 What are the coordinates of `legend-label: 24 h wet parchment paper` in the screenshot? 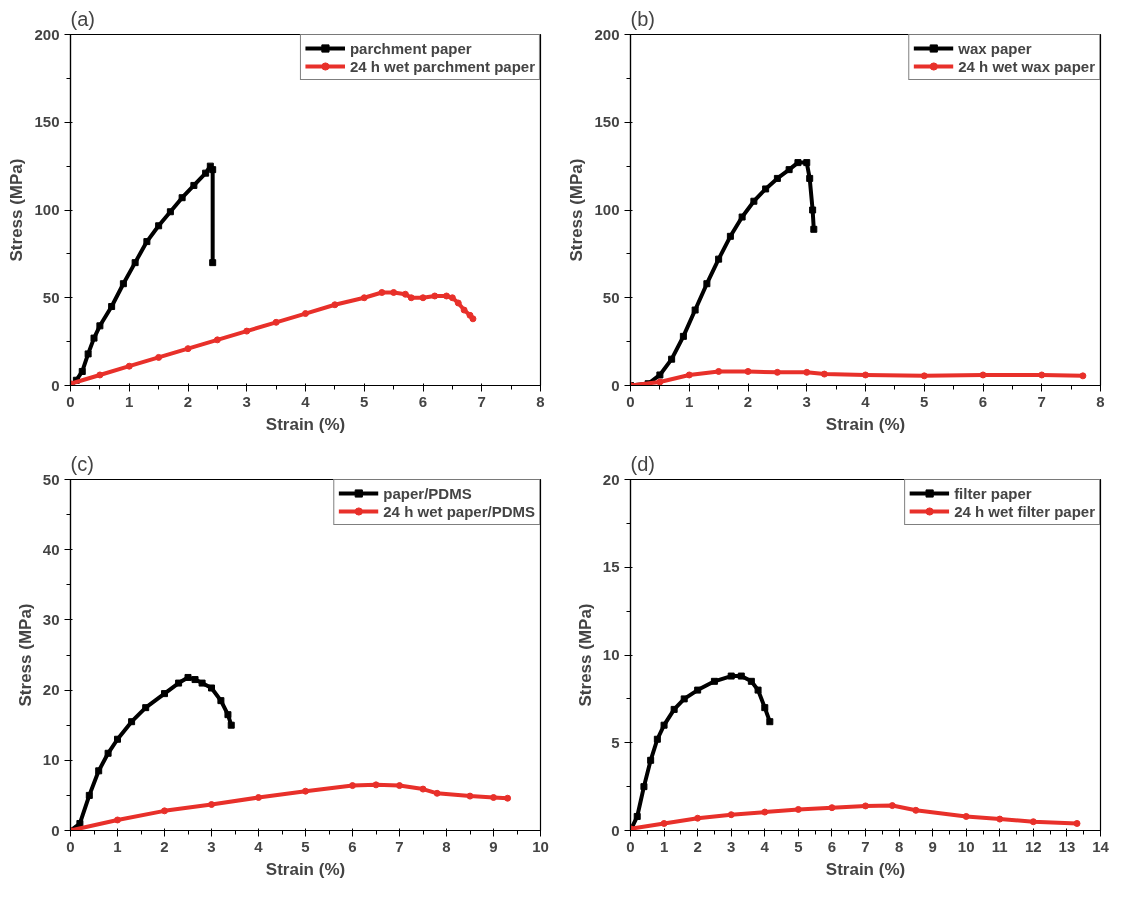 It's located at (442, 66).